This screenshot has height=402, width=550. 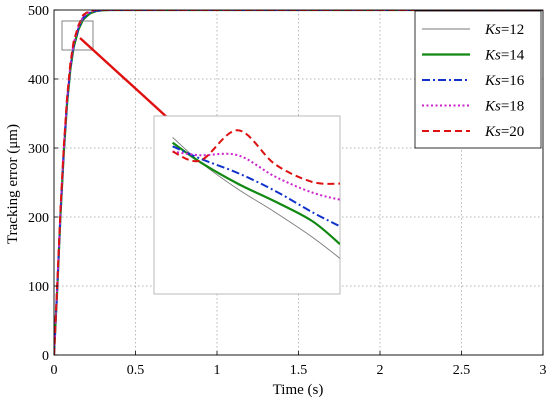 I want to click on y-tick-label: 500, so click(x=38, y=11).